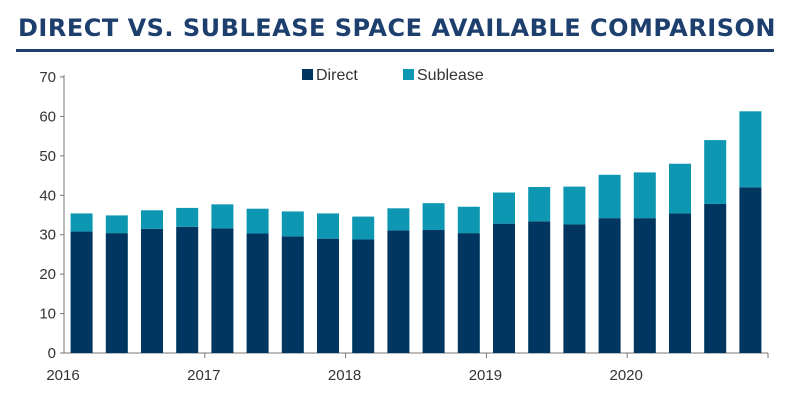 This screenshot has height=405, width=791. What do you see at coordinates (408, 74) in the screenshot?
I see `legend-swatch-sublease` at bounding box center [408, 74].